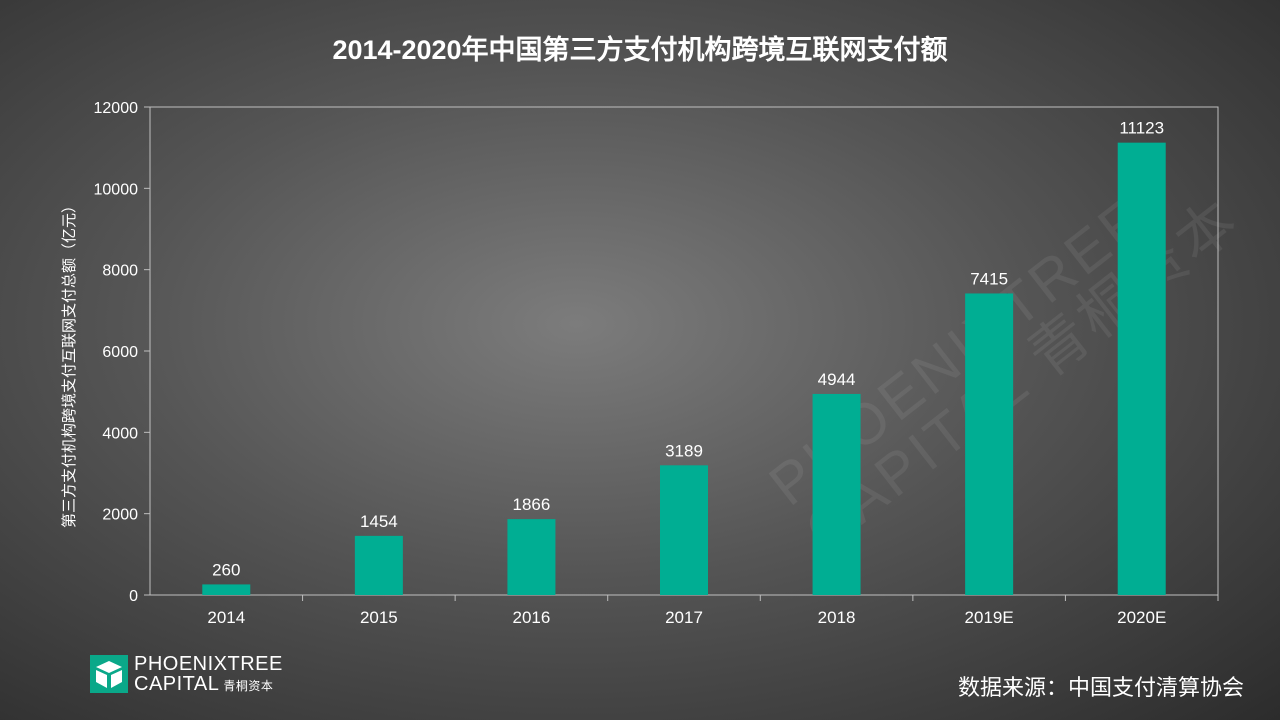  What do you see at coordinates (226, 569) in the screenshot?
I see `bar-data-label: 260` at bounding box center [226, 569].